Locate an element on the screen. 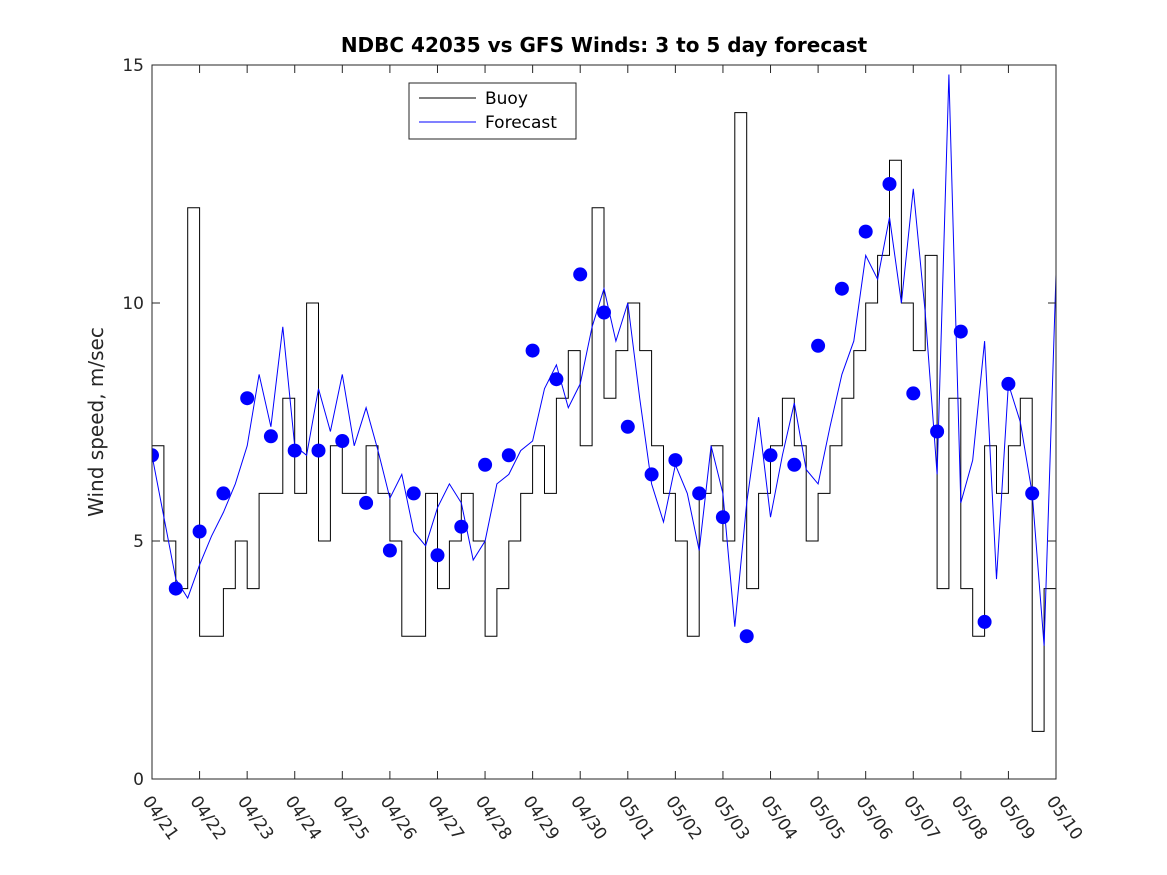  legend: Buoy Forecast is located at coordinates (492, 111).